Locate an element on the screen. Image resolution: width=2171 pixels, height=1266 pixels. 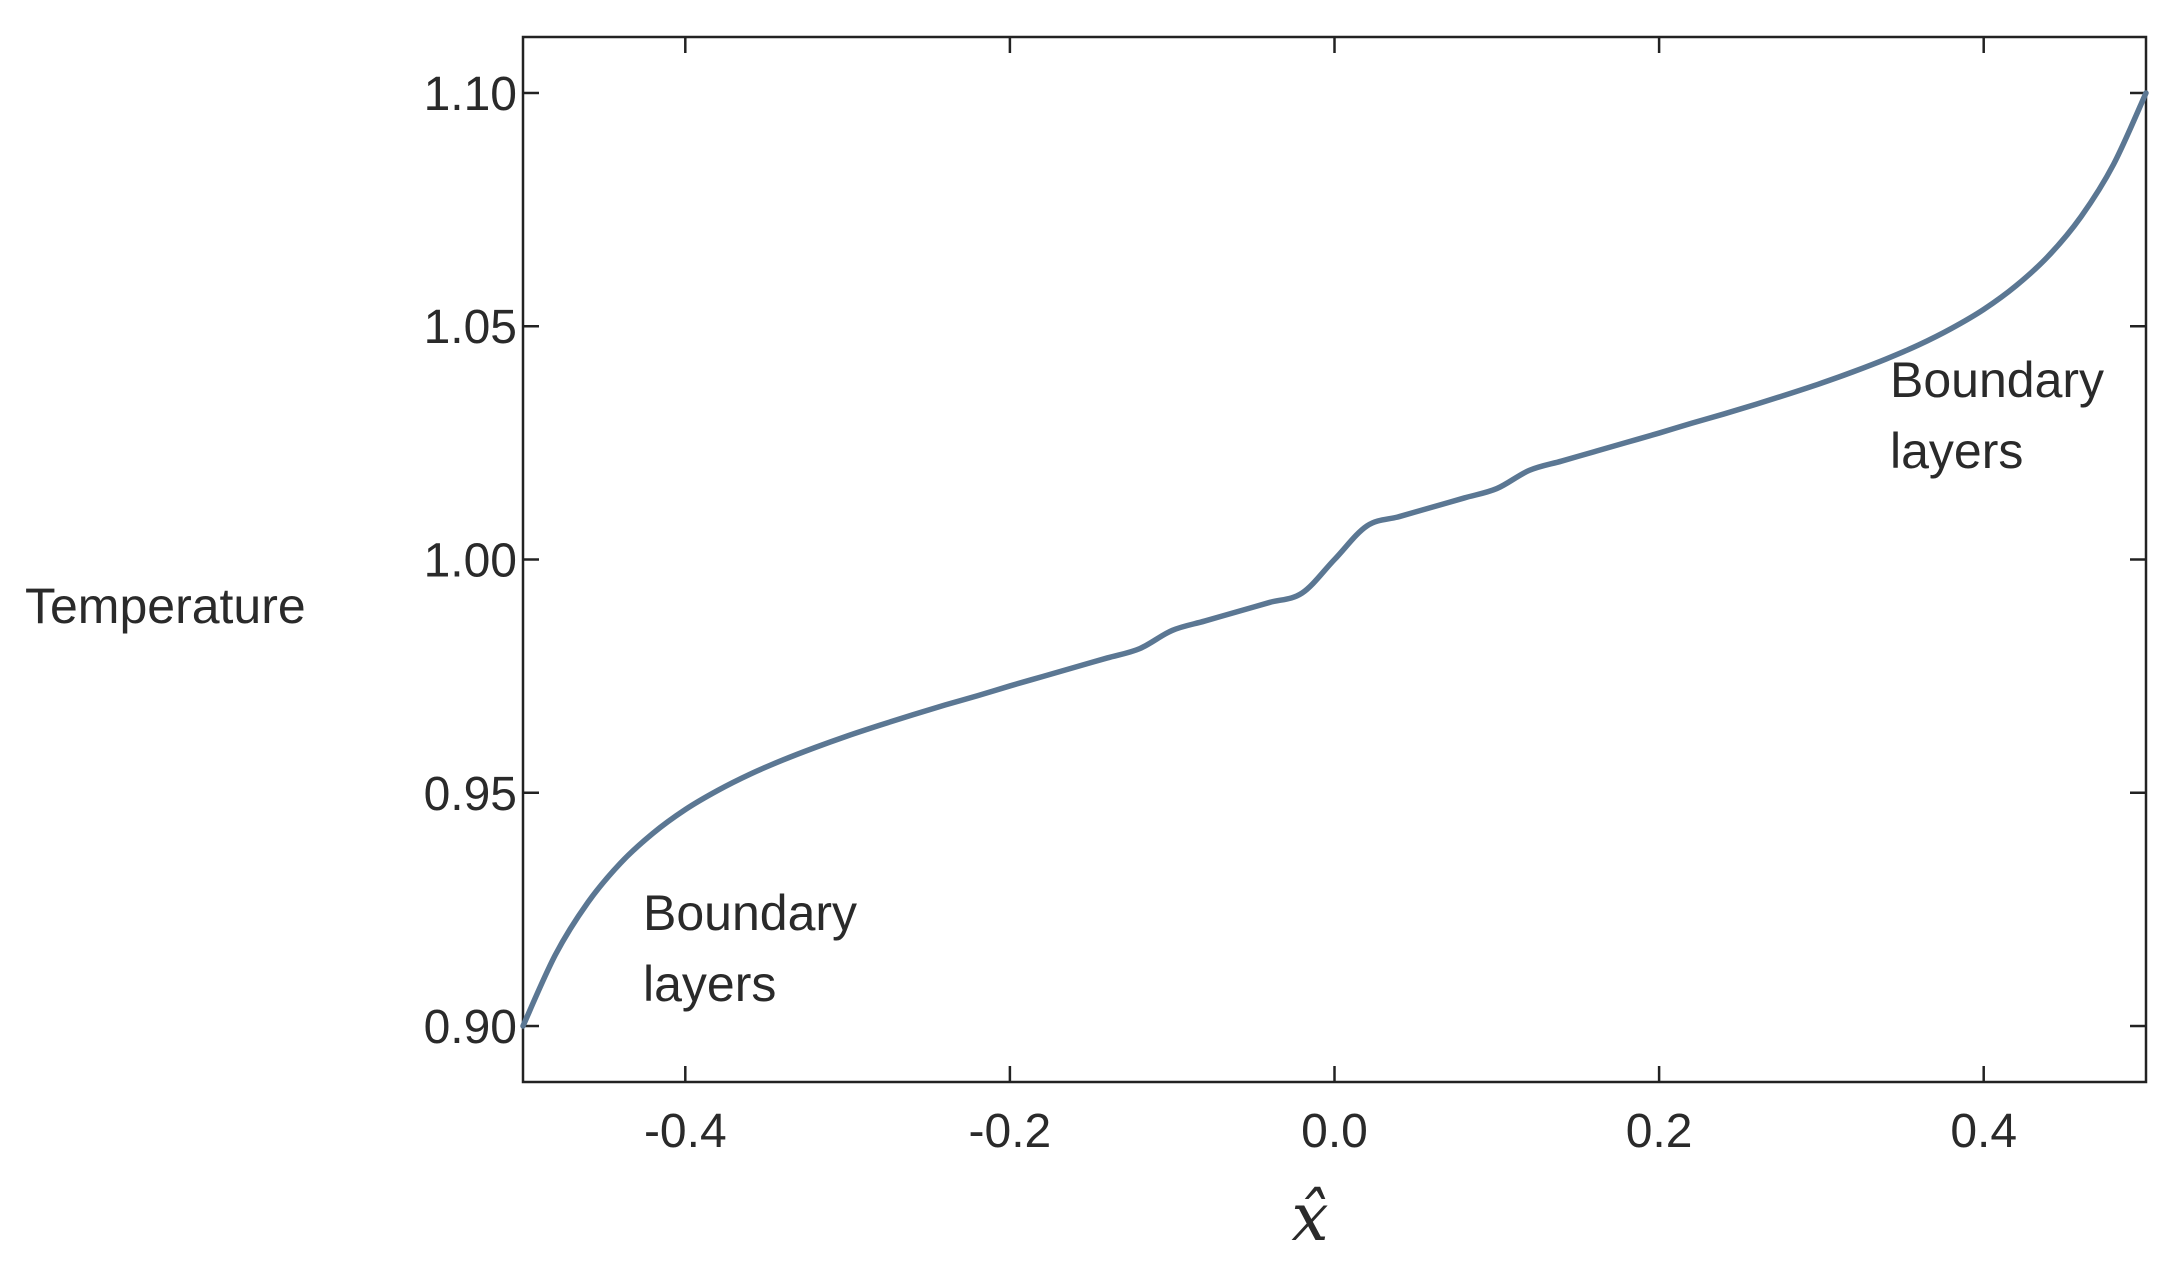
y-tick-label: 1.10 is located at coordinates (470, 94).